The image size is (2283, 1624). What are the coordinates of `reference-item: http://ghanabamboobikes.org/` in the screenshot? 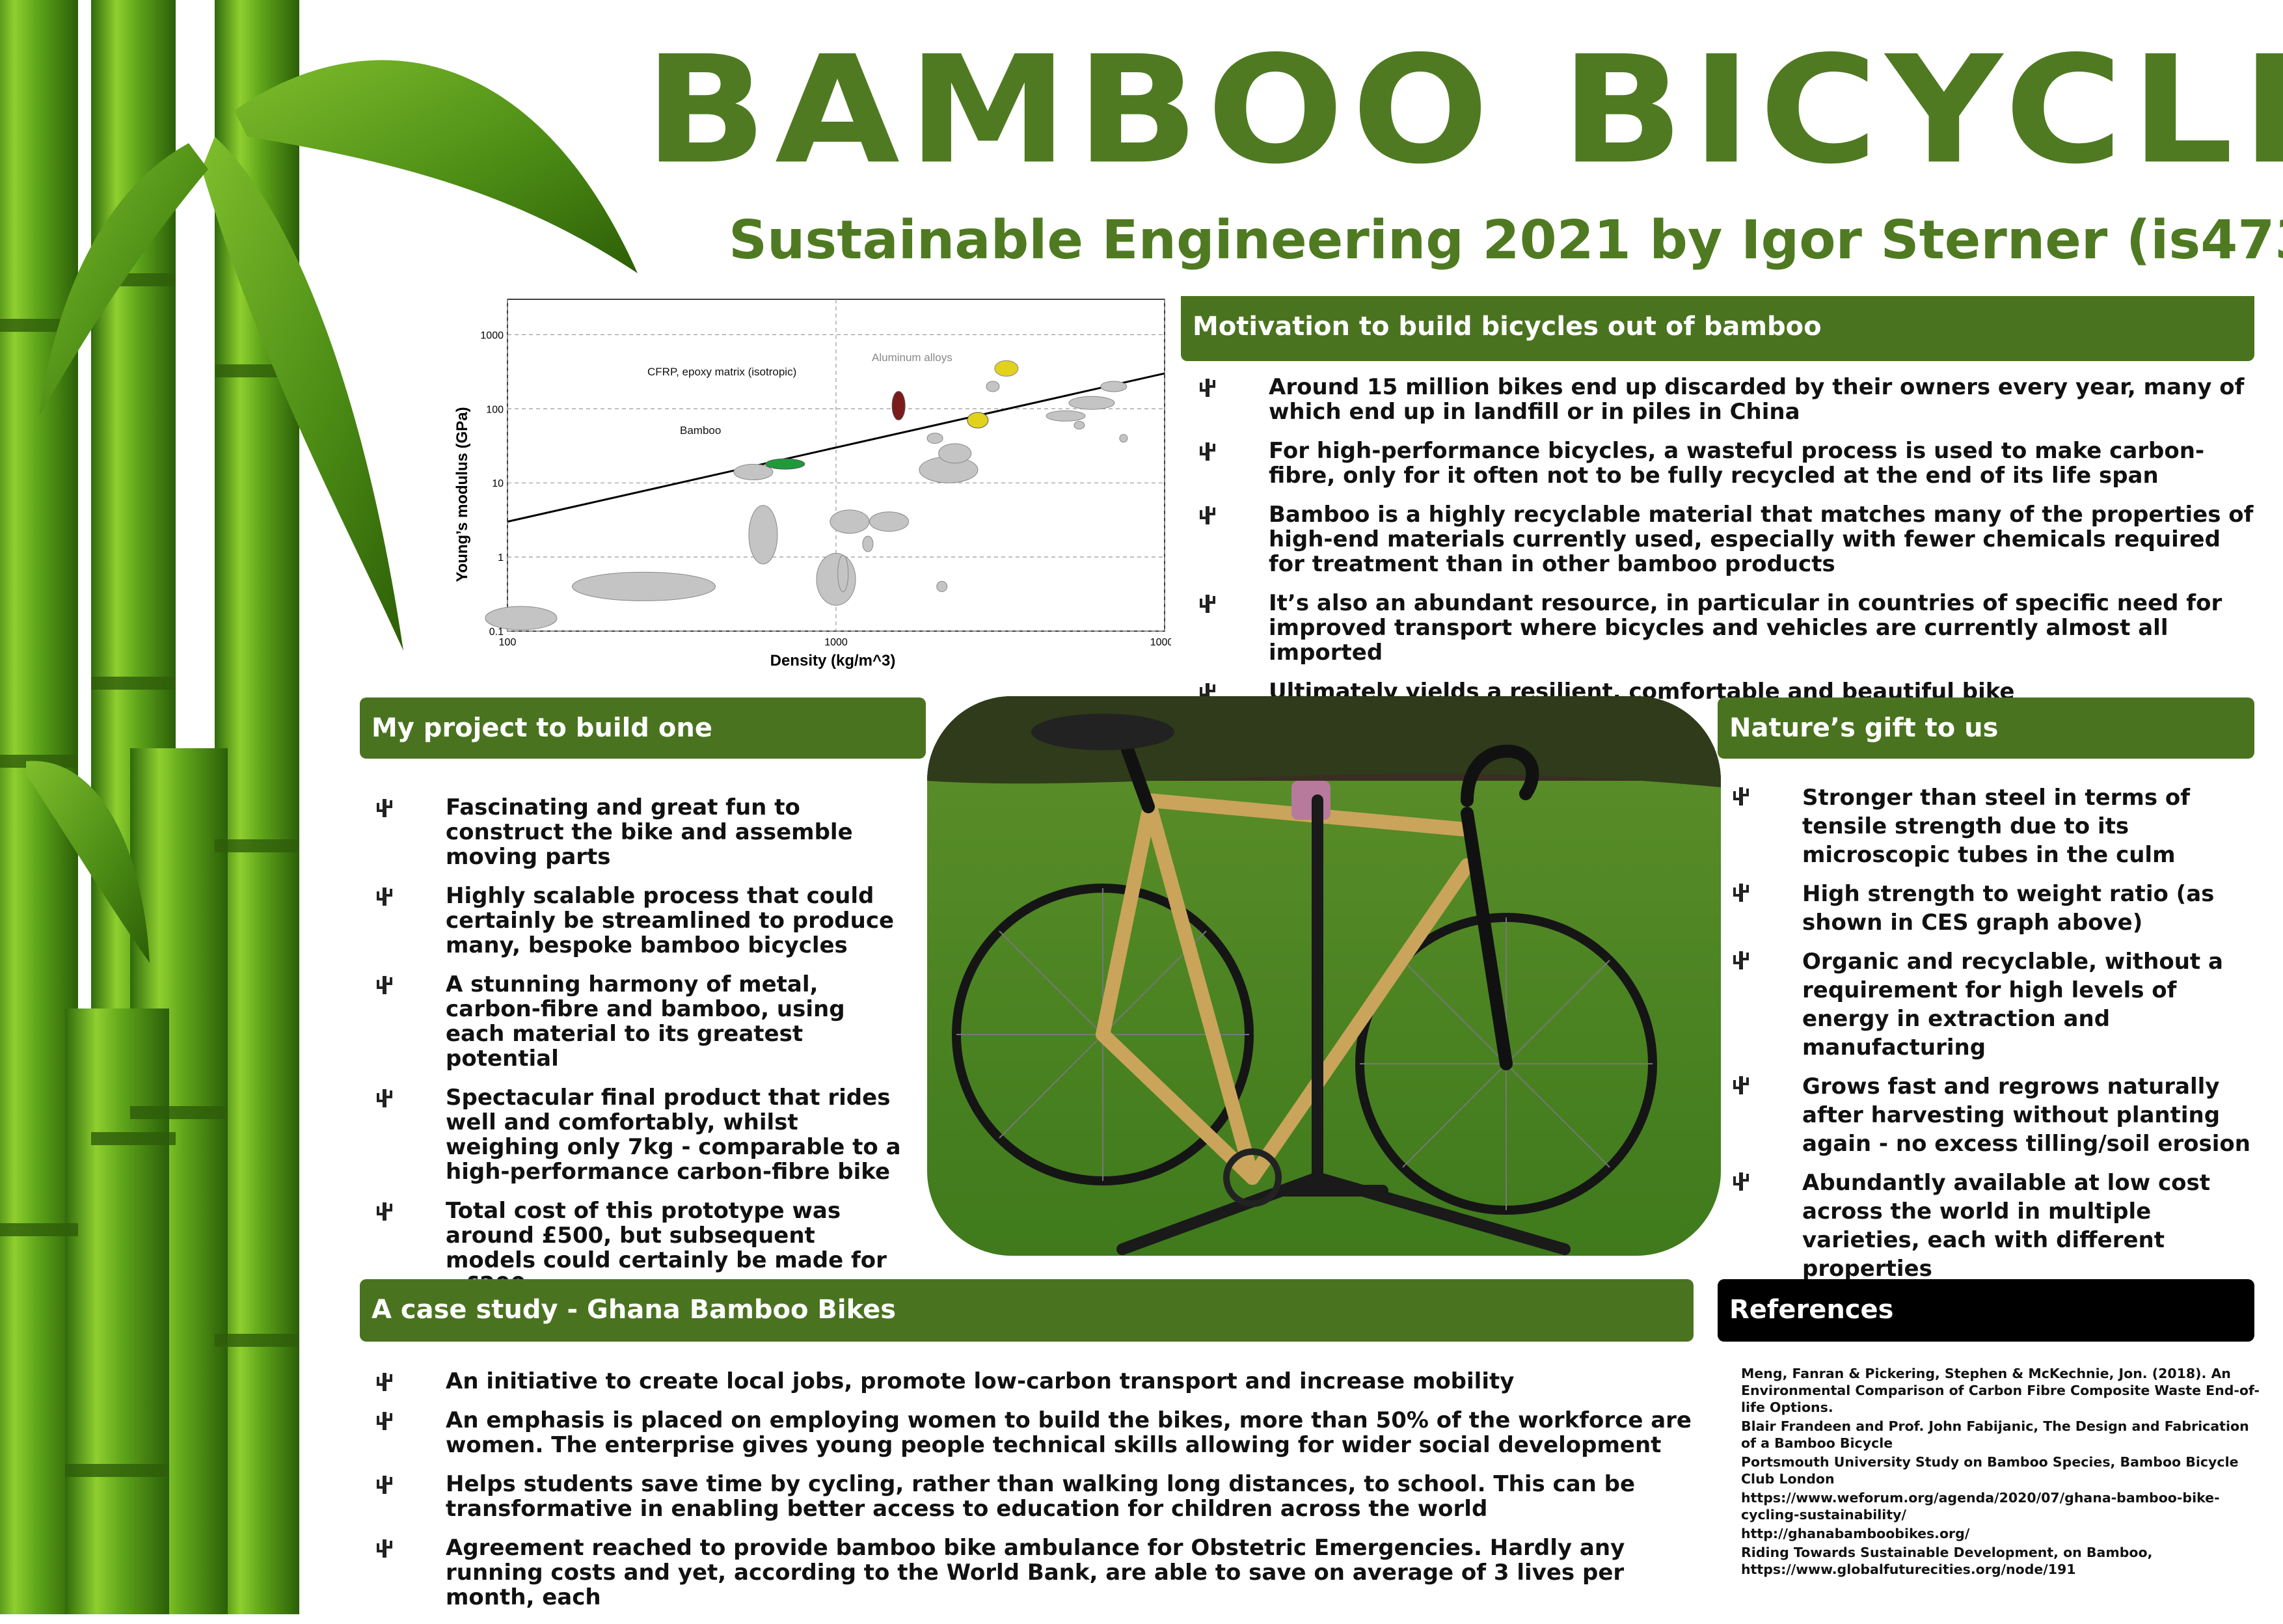 It's located at (1855, 1533).